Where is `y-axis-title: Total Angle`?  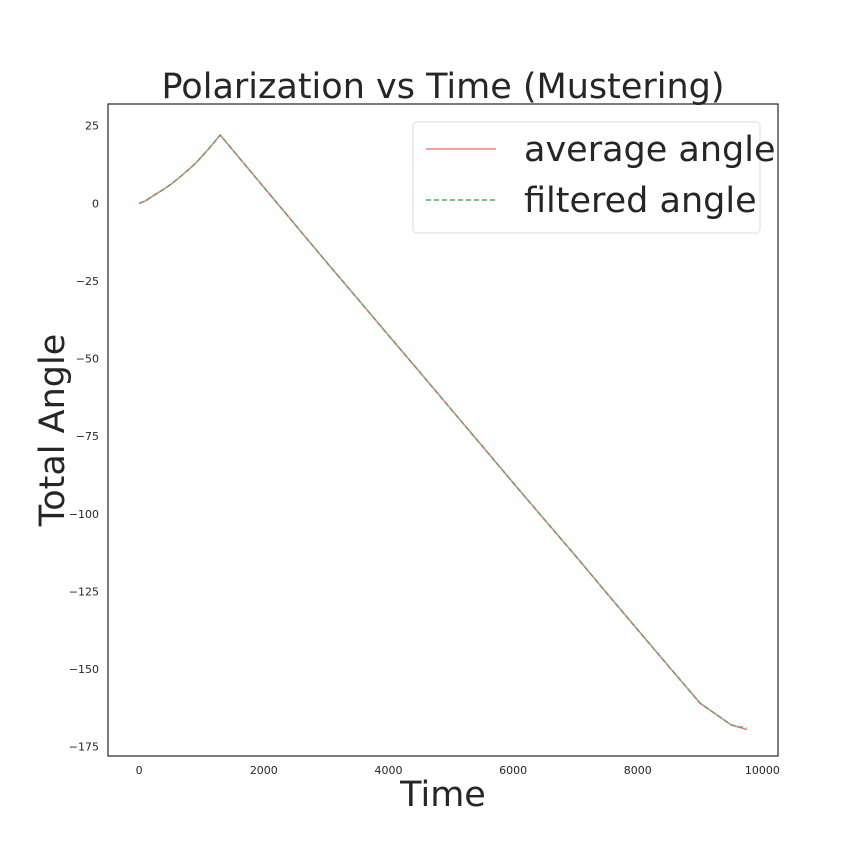 y-axis-title: Total Angle is located at coordinates (53, 430).